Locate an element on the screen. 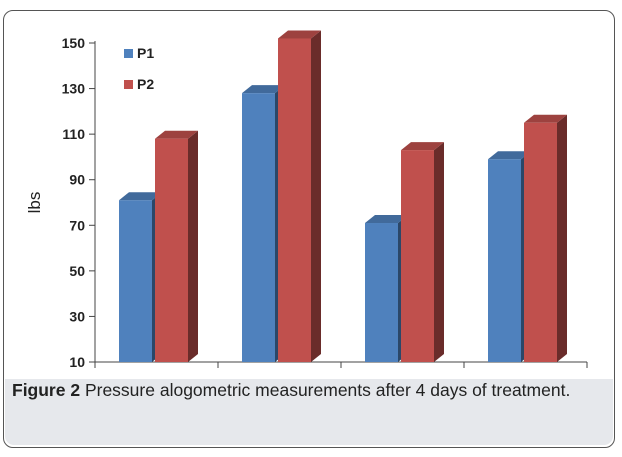  bar-p2-ip is located at coordinates (545, 238).